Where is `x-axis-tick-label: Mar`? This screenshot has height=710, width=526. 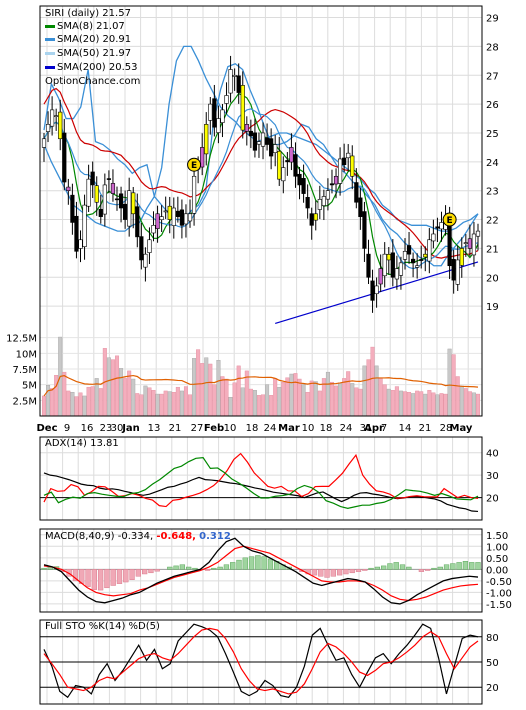 x-axis-tick-label: Mar is located at coordinates (289, 428).